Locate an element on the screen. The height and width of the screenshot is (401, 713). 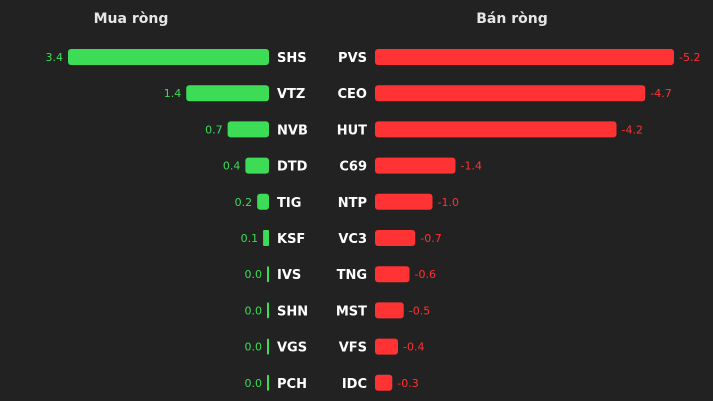
sell-value-label: -5.2 is located at coordinates (689, 57).